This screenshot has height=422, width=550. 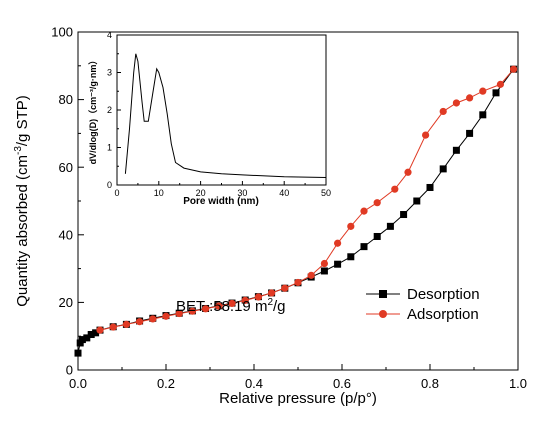 What do you see at coordinates (166, 383) in the screenshot?
I see `main-x-tick-label: 0.2` at bounding box center [166, 383].